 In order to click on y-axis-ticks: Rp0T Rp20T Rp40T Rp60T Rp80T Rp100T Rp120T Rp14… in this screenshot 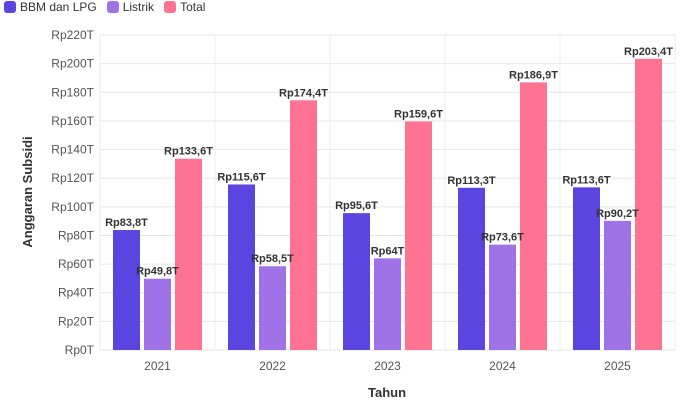, I will do `click(72, 192)`.